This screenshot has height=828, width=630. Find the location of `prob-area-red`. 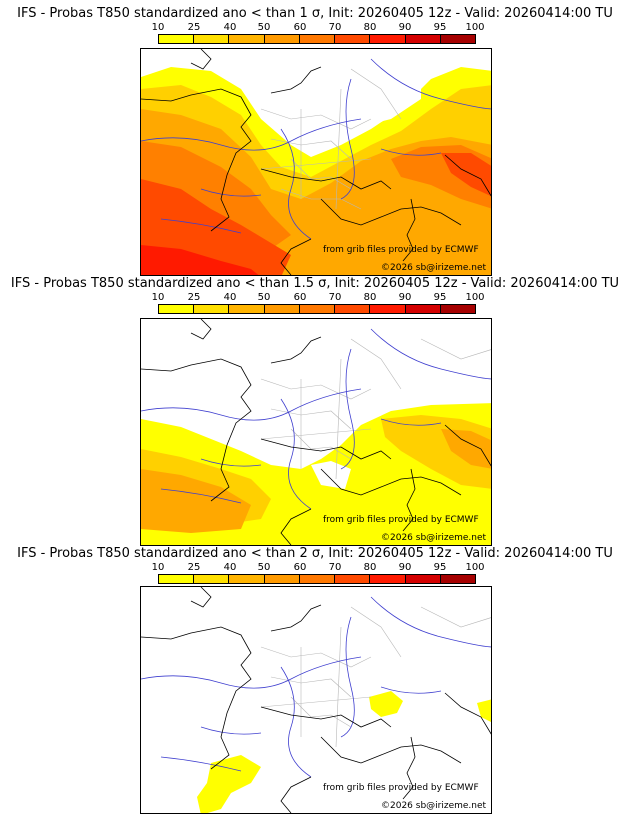

prob-area-red is located at coordinates (466, 175).